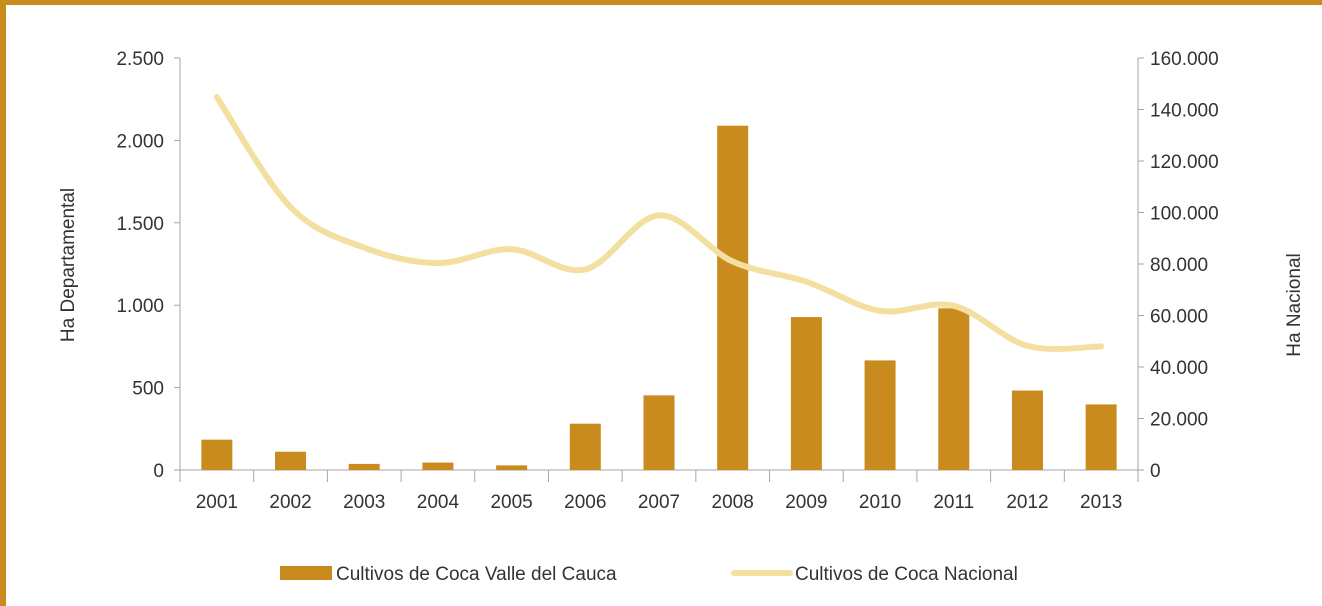  Describe the element at coordinates (1027, 502) in the screenshot. I see `x-tick-label: 2012` at that location.